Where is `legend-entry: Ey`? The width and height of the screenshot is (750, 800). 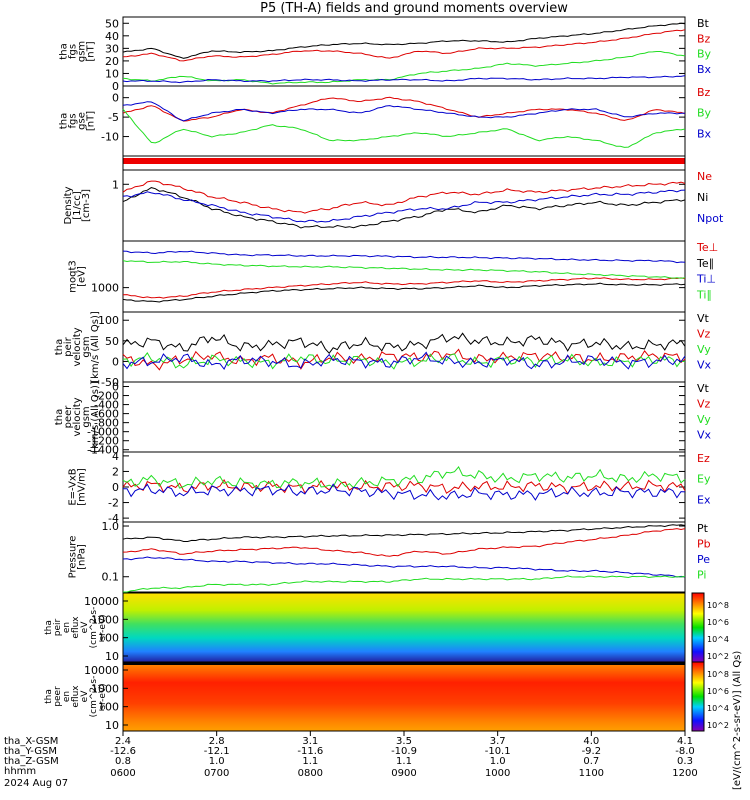 legend-entry: Ey is located at coordinates (704, 479).